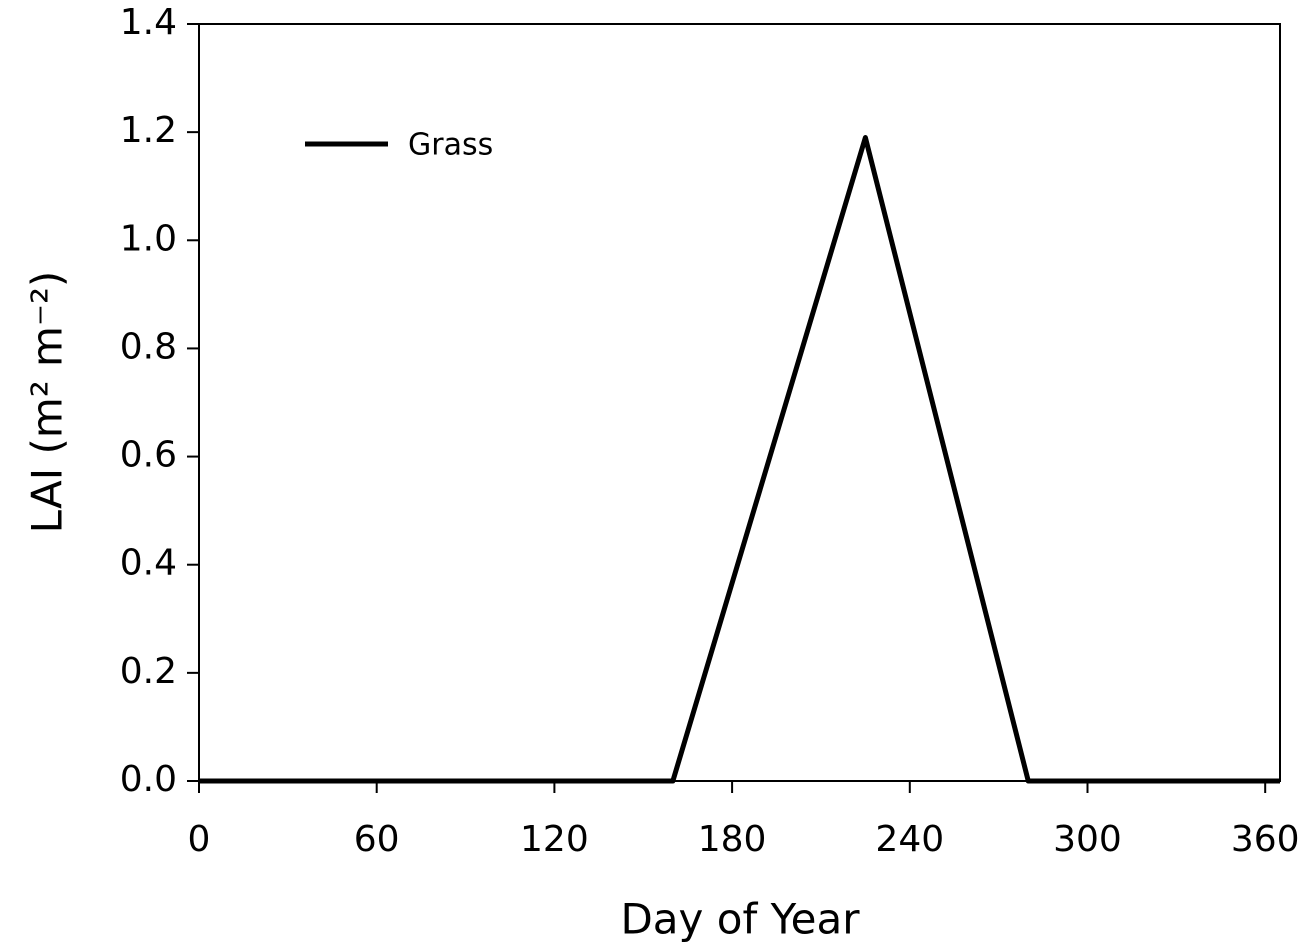 The width and height of the screenshot is (1310, 950). Describe the element at coordinates (450, 145) in the screenshot. I see `legend-label: Grass` at that location.